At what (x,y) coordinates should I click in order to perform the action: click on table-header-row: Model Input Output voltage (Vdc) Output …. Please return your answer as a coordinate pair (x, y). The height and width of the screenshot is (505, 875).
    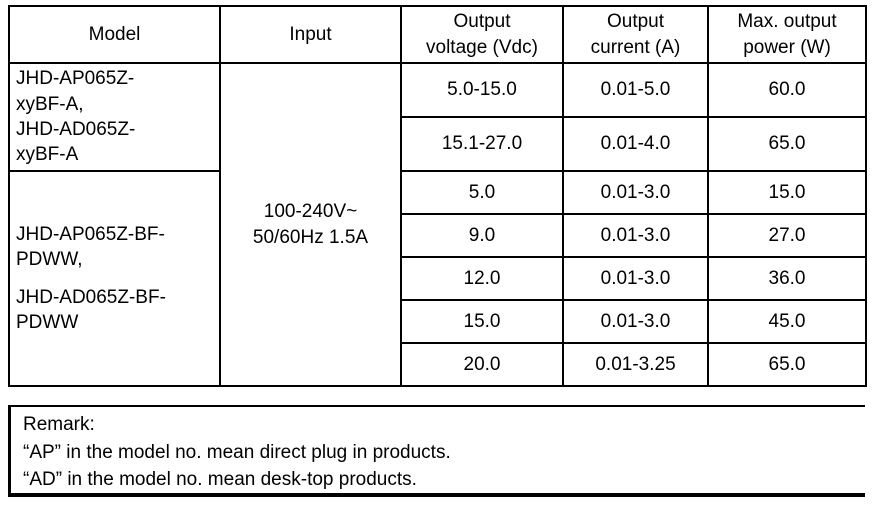
    Looking at the image, I should click on (437, 34).